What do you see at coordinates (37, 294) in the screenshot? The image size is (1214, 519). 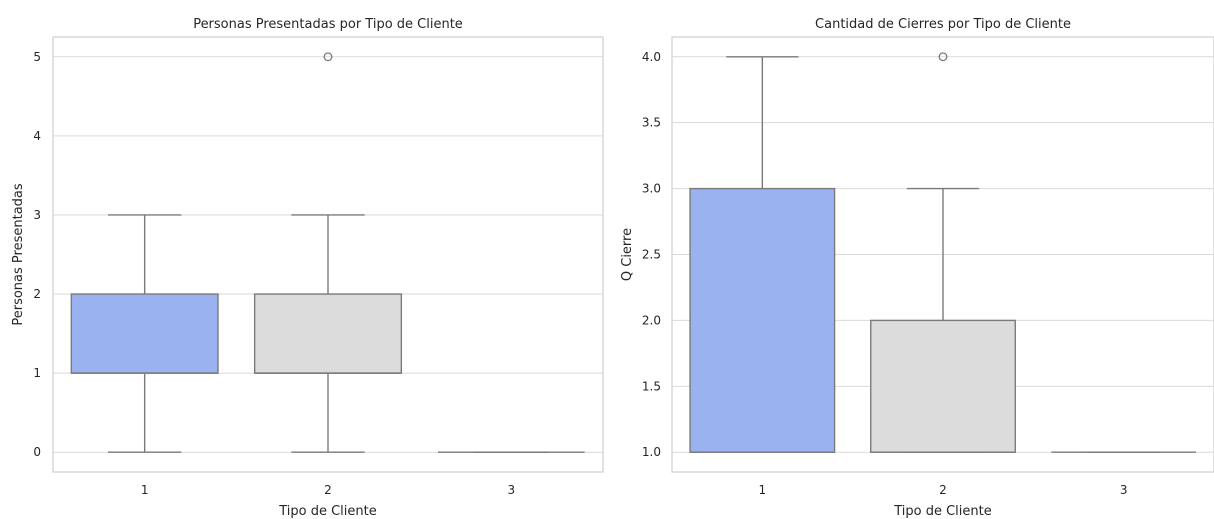 I see `y-tick-label-1-2: 2` at bounding box center [37, 294].